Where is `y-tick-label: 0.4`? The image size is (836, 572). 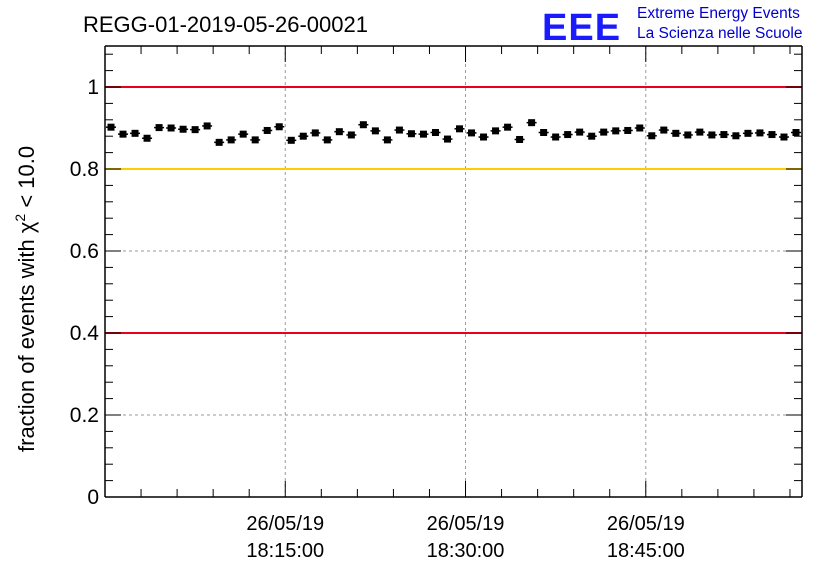
y-tick-label: 0.4 is located at coordinates (85, 333).